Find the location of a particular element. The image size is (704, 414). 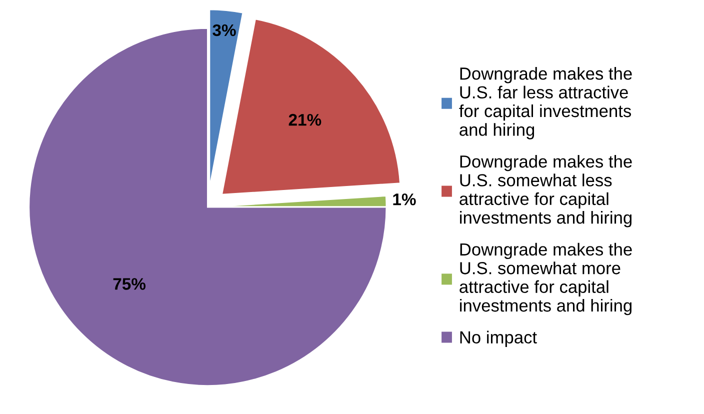

legend-label: Downgrade makes the U.S. somewhat less attractive for capital investments and hiring is located at coordinates (546, 191).